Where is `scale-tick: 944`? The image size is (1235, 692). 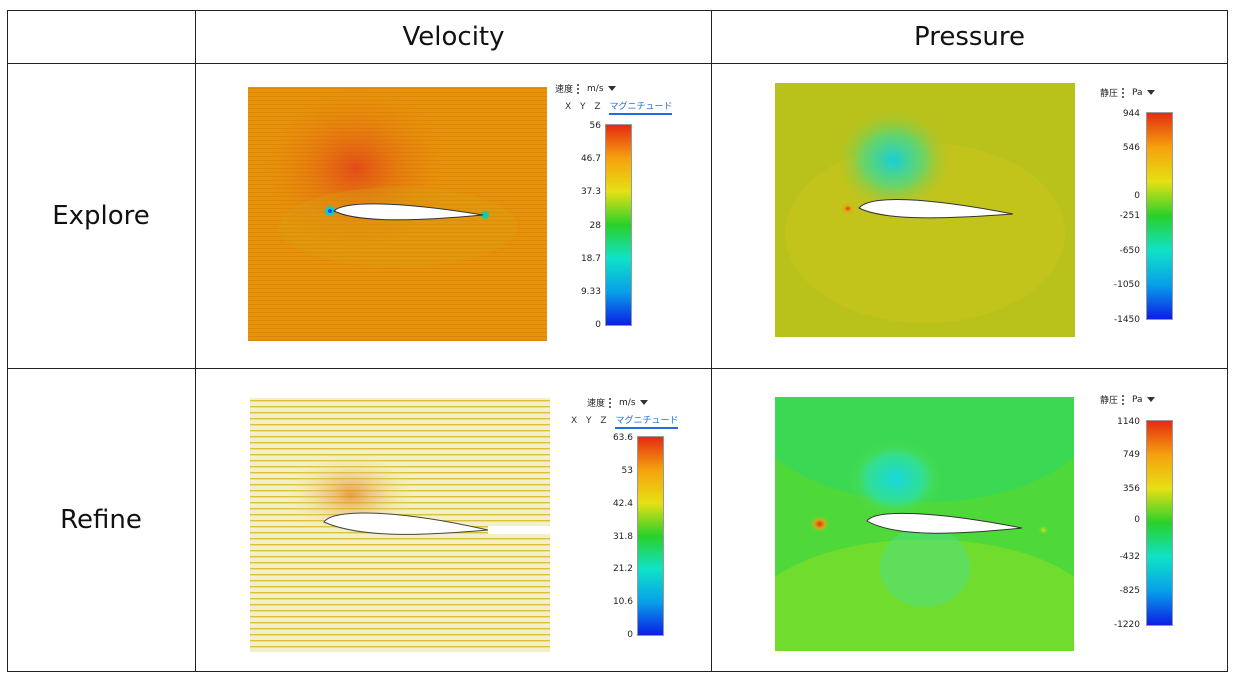 scale-tick: 944 is located at coordinates (1131, 114).